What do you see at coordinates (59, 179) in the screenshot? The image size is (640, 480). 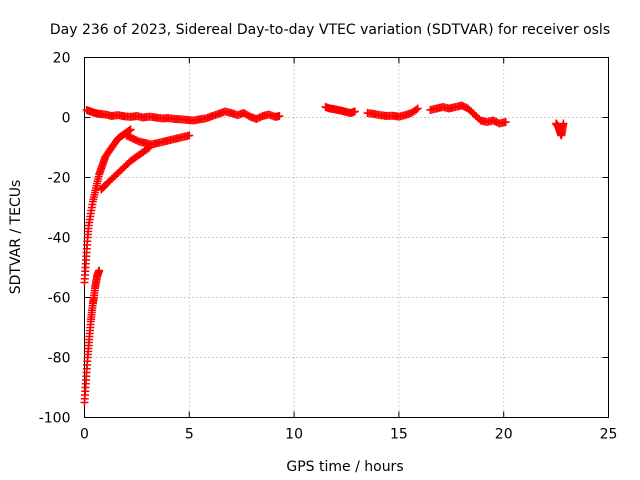 I see `y-tick-label: -20` at bounding box center [59, 179].